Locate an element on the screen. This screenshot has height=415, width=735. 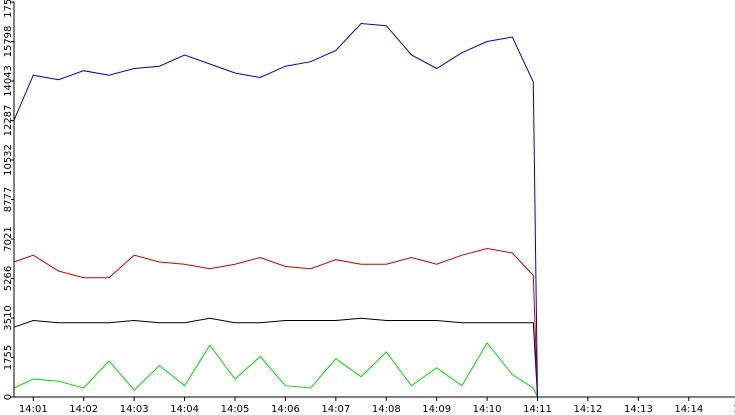
x-tick-label: 14:11 is located at coordinates (537, 409).